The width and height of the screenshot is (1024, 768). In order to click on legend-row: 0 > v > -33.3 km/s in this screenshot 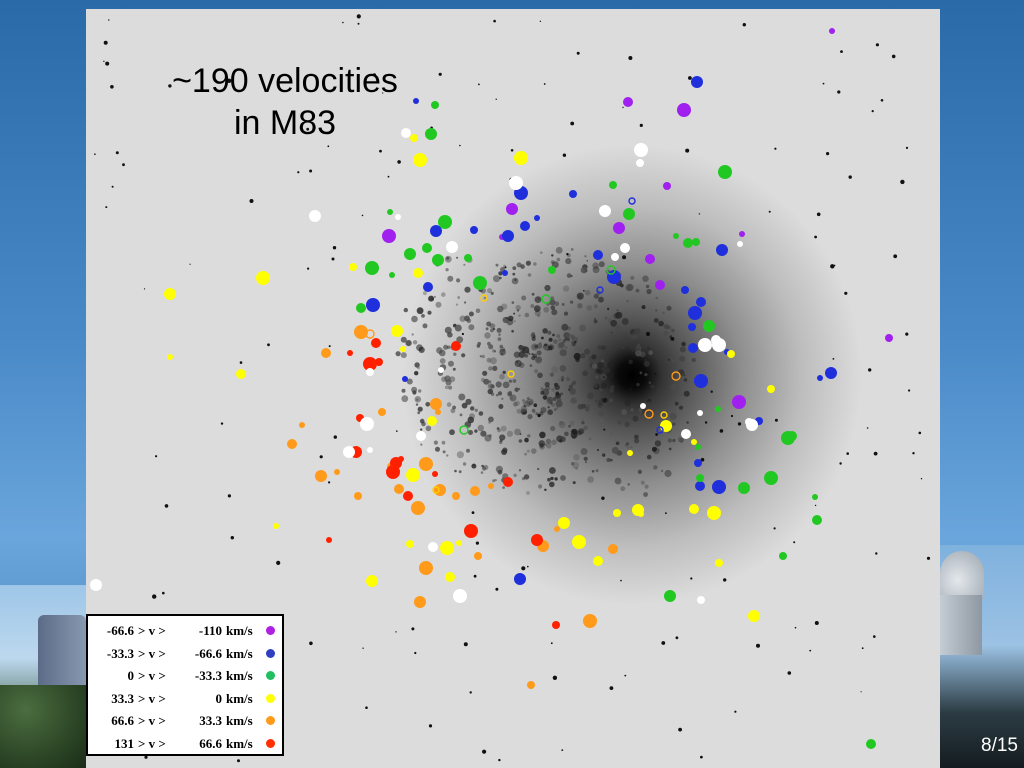, I will do `click(185, 676)`.